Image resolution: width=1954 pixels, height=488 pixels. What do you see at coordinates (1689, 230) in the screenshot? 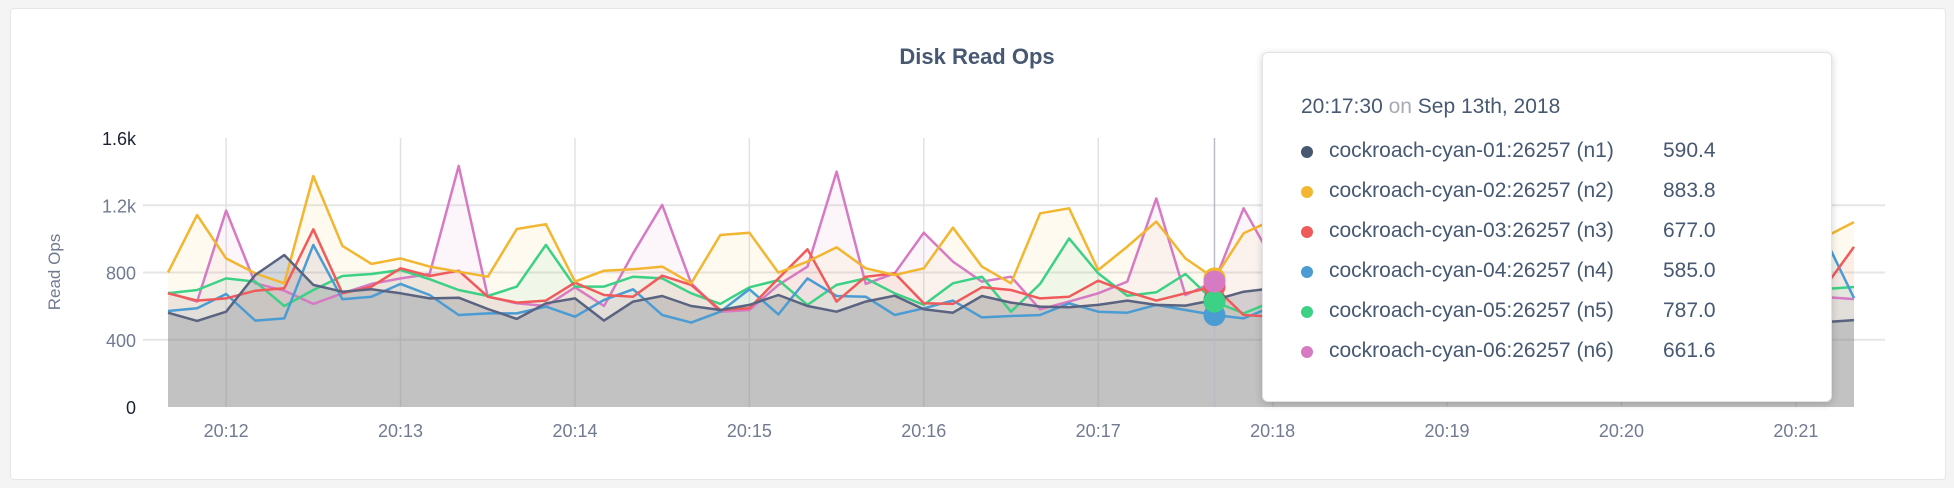
I see `tooltip-series-value: 677.0` at bounding box center [1689, 230].